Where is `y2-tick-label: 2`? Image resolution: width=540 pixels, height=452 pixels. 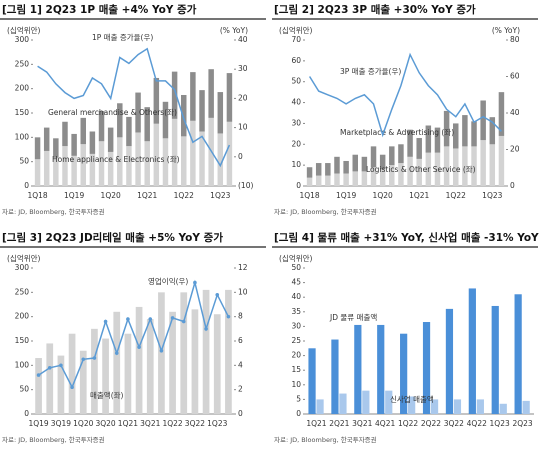
y2-tick-label: 2 is located at coordinates (240, 389).